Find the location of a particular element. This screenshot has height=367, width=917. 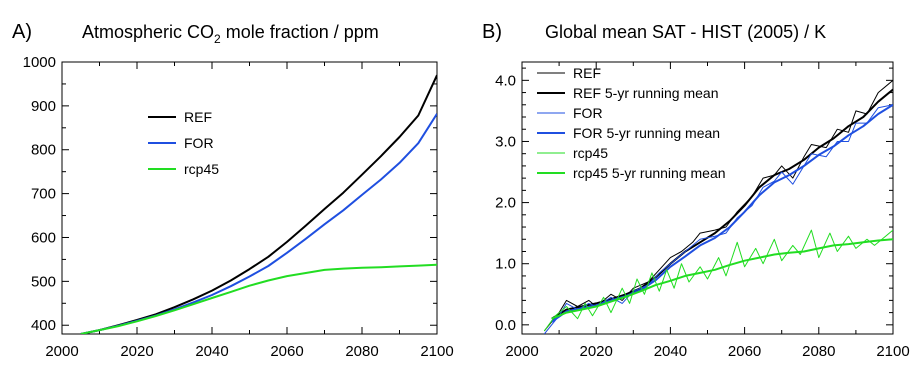

series-line-rcp45-5-yr-running-mean is located at coordinates (722, 279).